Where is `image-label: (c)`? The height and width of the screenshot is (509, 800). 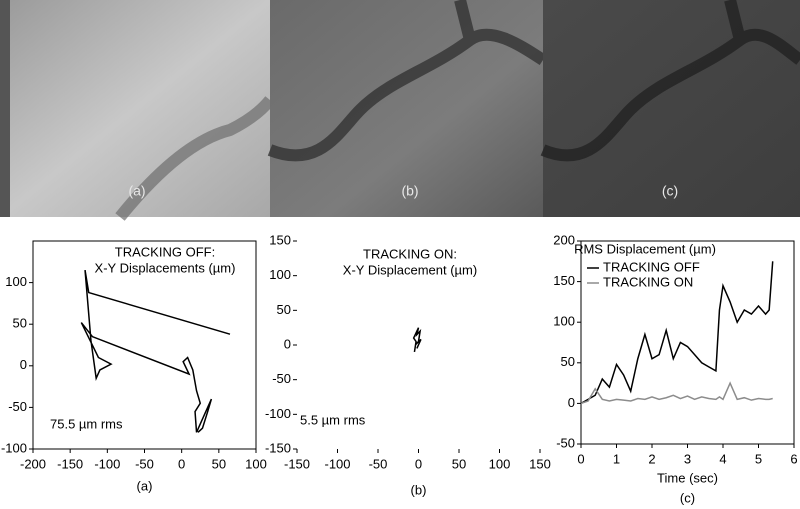 image-label: (c) is located at coordinates (670, 191).